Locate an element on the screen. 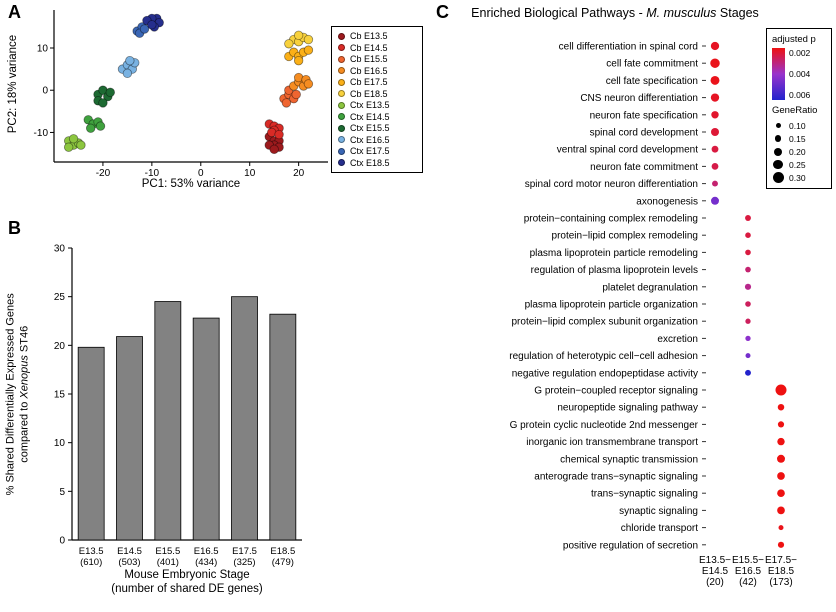 This screenshot has width=836, height=612. pca-legend-item: Cb E14.5 is located at coordinates (377, 48).